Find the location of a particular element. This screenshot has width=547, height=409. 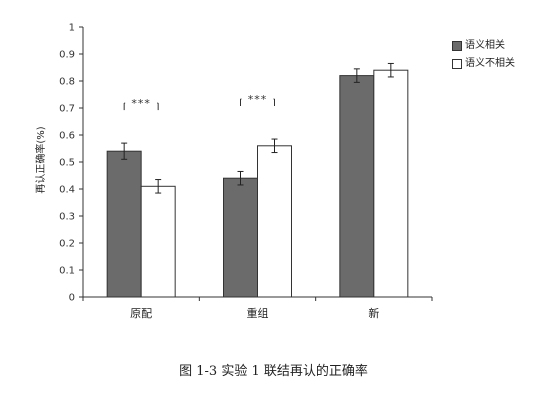

x-tick-label: 原配 is located at coordinates (141, 313).